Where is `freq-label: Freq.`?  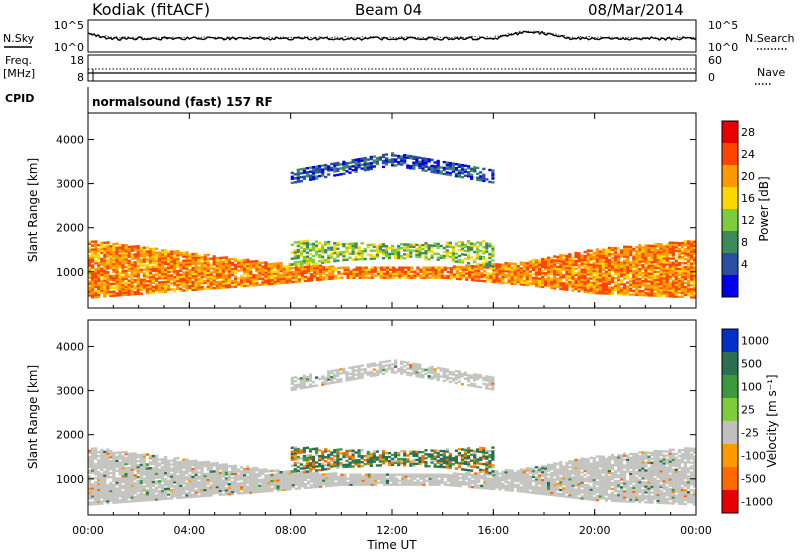
freq-label: Freq. is located at coordinates (18, 60).